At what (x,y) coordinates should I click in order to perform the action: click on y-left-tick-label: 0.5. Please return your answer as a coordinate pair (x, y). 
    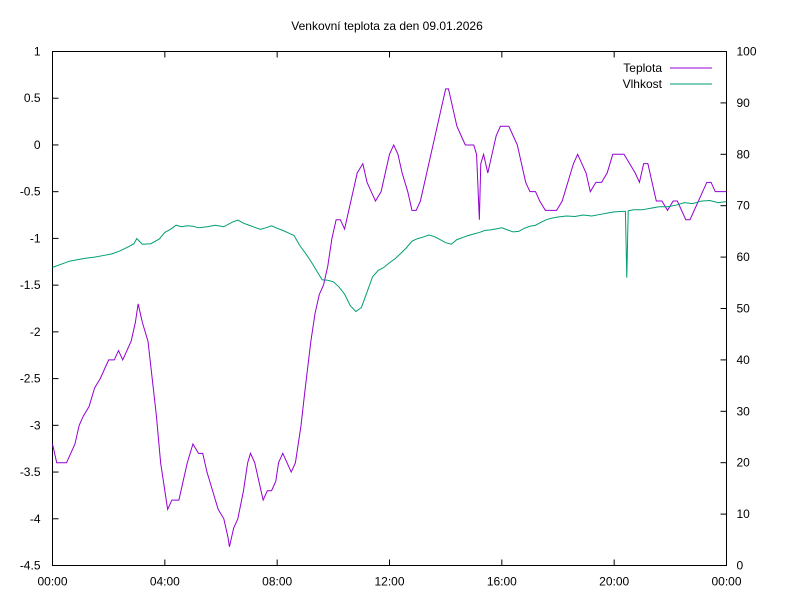
    Looking at the image, I should click on (32, 98).